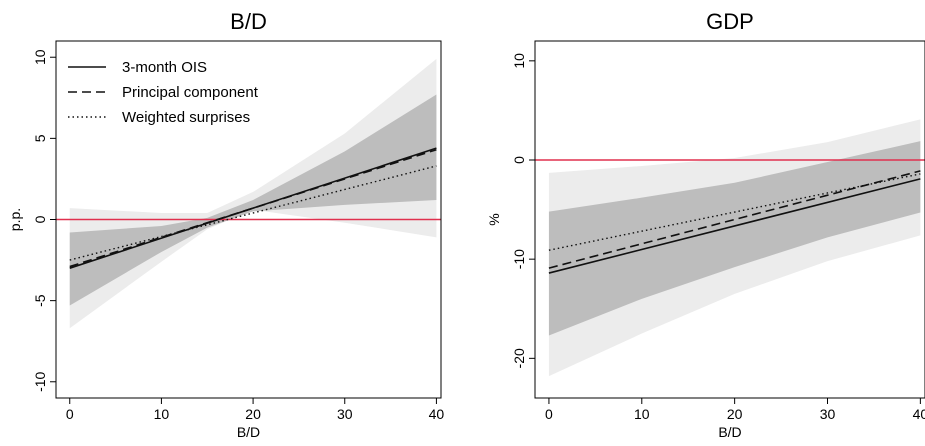  What do you see at coordinates (248, 21) in the screenshot?
I see `chart-title: B/D` at bounding box center [248, 21].